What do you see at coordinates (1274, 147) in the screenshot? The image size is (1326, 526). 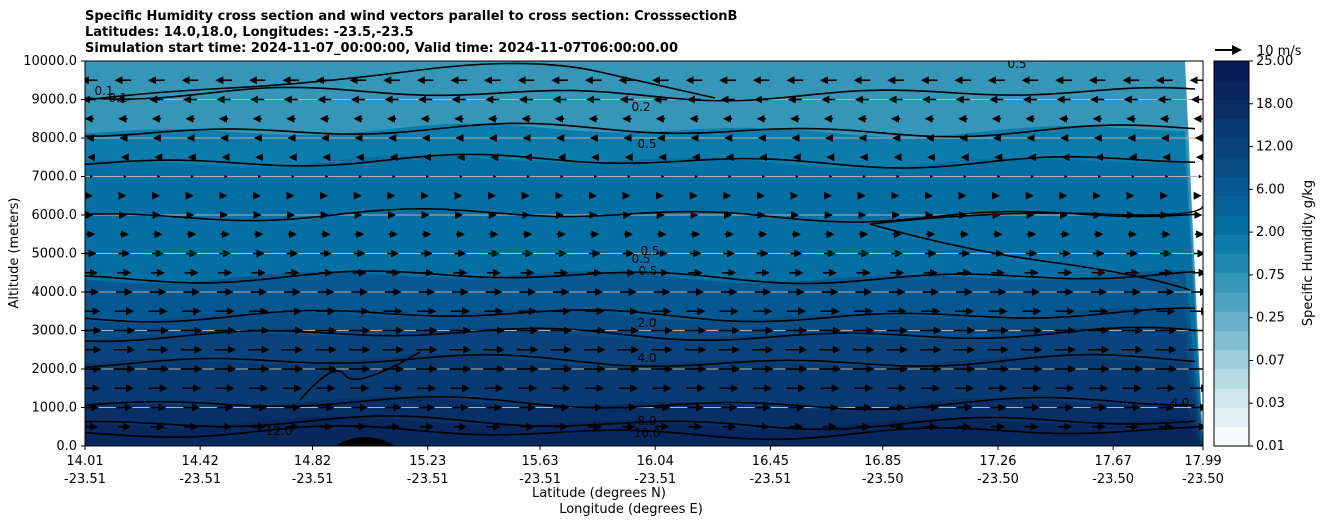 I see `colorbar-tick-label: 12.00` at bounding box center [1274, 147].